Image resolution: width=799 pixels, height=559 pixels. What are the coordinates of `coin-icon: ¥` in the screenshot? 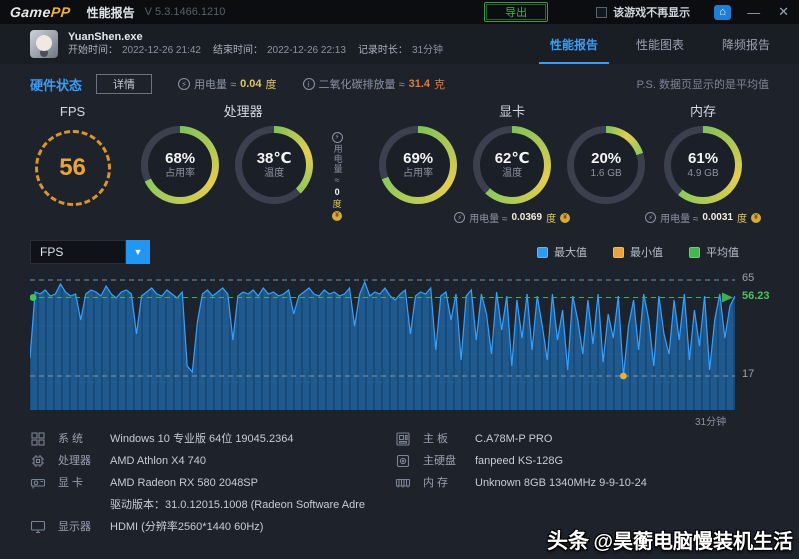 It's located at (565, 217).